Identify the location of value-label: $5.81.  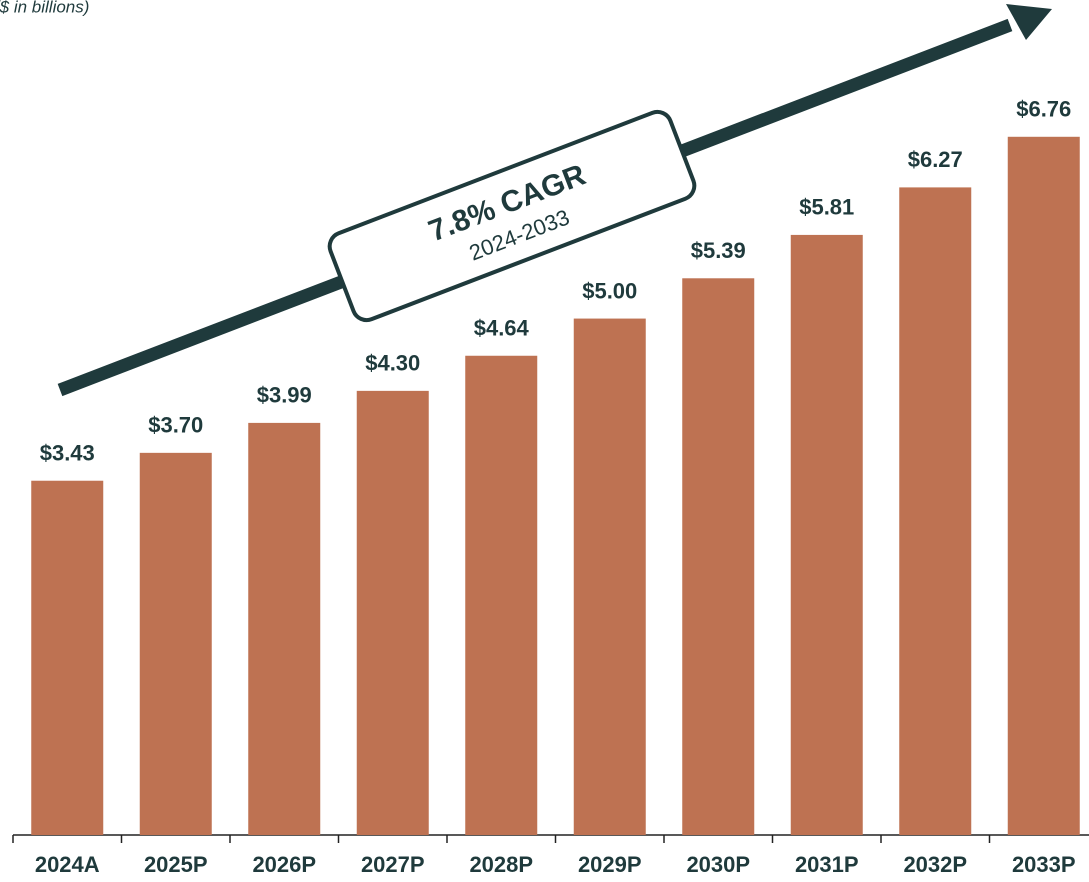
(826, 207).